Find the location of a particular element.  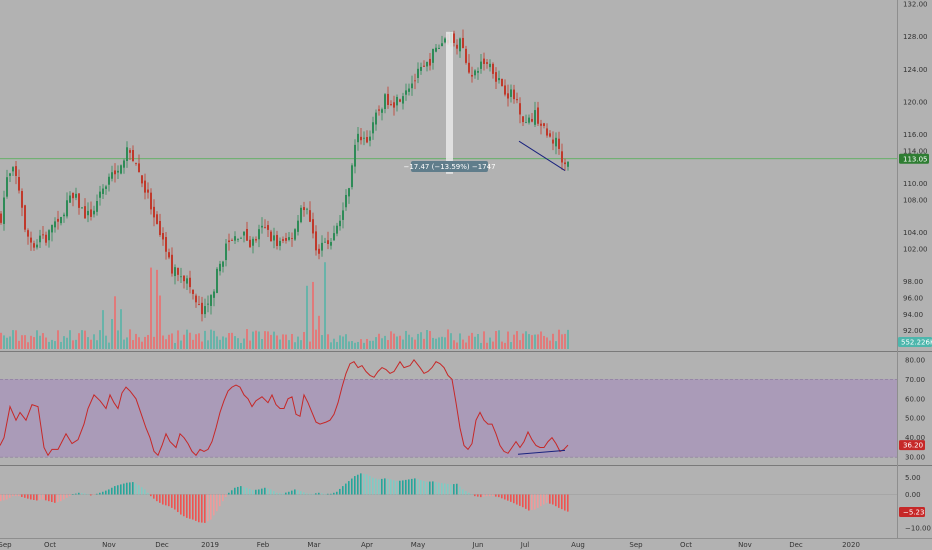

time-tick-label: Jul is located at coordinates (525, 545).